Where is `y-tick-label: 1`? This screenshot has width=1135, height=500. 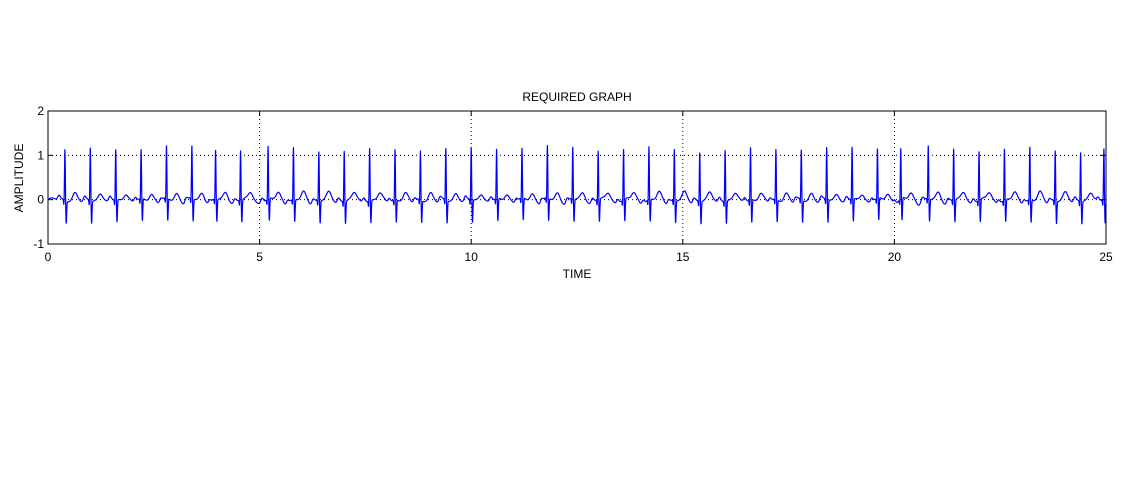 y-tick-label: 1 is located at coordinates (40, 155).